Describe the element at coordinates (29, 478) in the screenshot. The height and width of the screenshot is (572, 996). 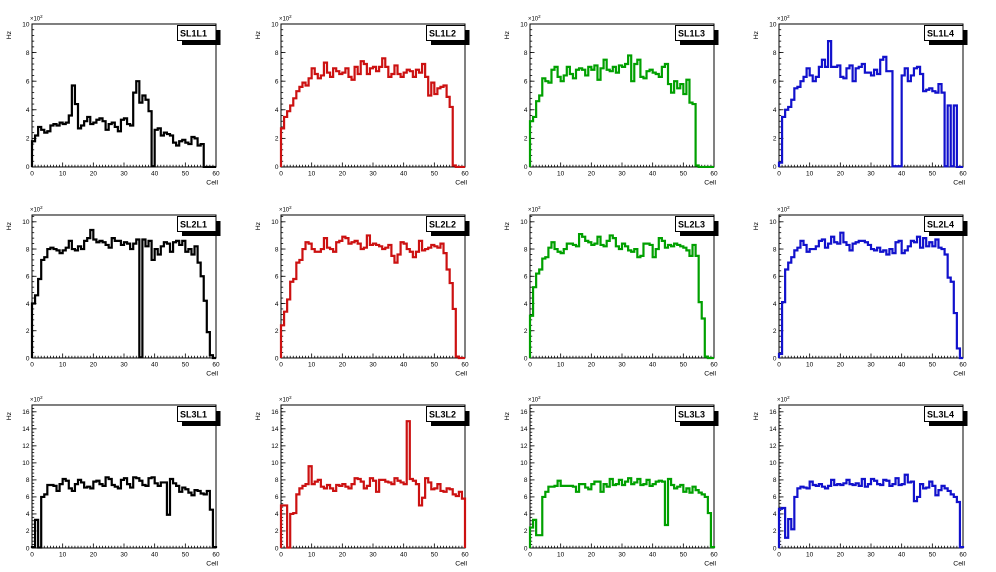
I see `y-axis: 0 2 4 6 8 10 12 14 16` at that location.